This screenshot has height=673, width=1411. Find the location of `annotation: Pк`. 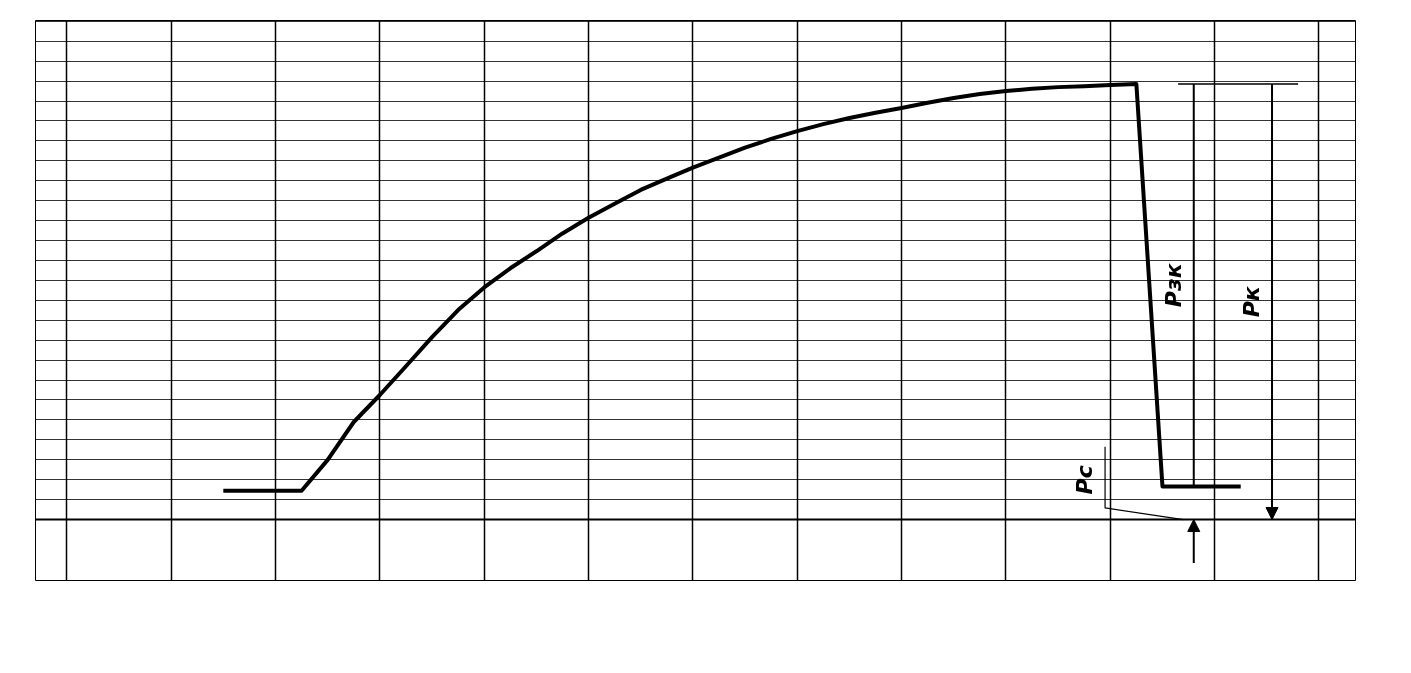

annotation: Pк is located at coordinates (1252, 301).